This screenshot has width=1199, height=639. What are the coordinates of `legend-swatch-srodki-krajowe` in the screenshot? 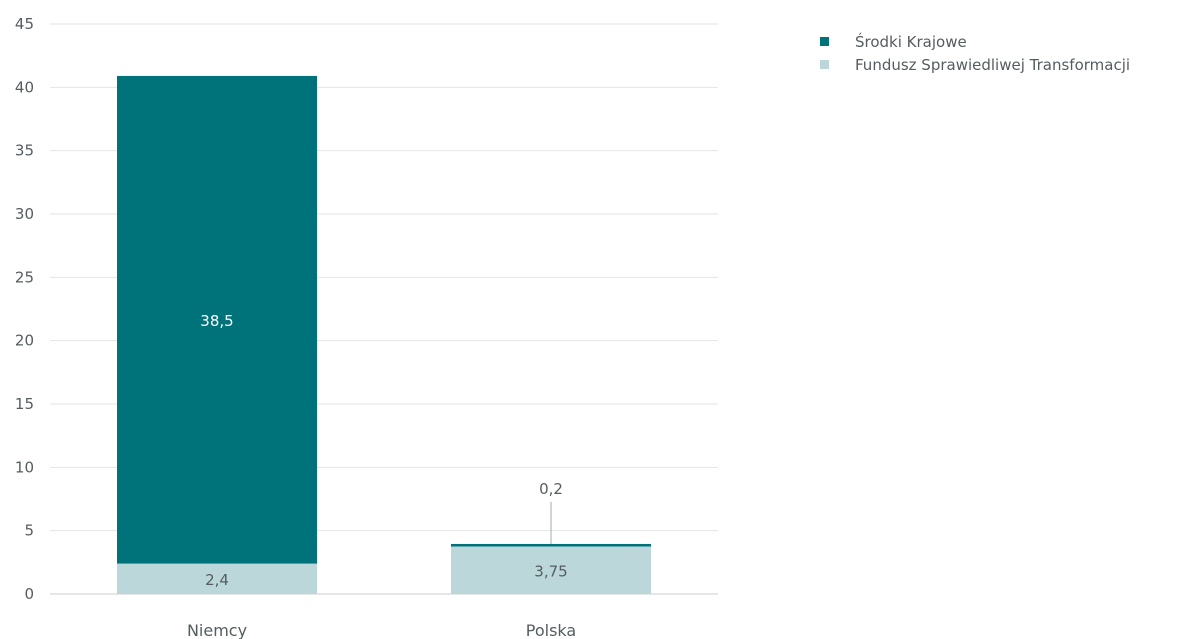 It's located at (824, 41).